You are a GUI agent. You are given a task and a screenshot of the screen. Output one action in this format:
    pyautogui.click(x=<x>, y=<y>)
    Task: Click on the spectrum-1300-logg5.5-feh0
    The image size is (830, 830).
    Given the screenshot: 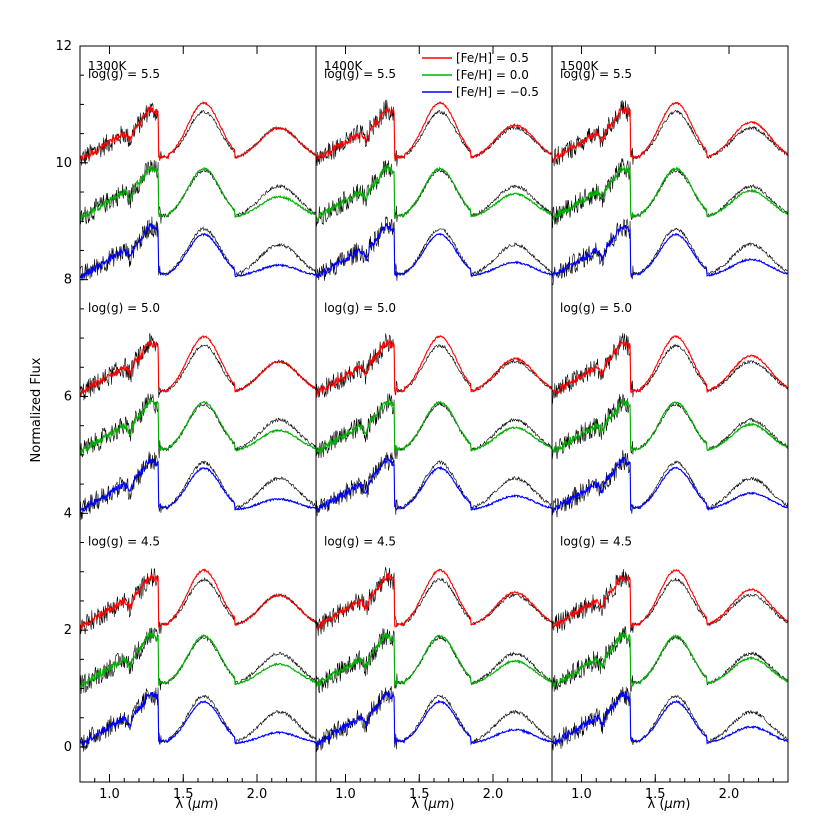 What is the action you would take?
    pyautogui.click(x=198, y=192)
    